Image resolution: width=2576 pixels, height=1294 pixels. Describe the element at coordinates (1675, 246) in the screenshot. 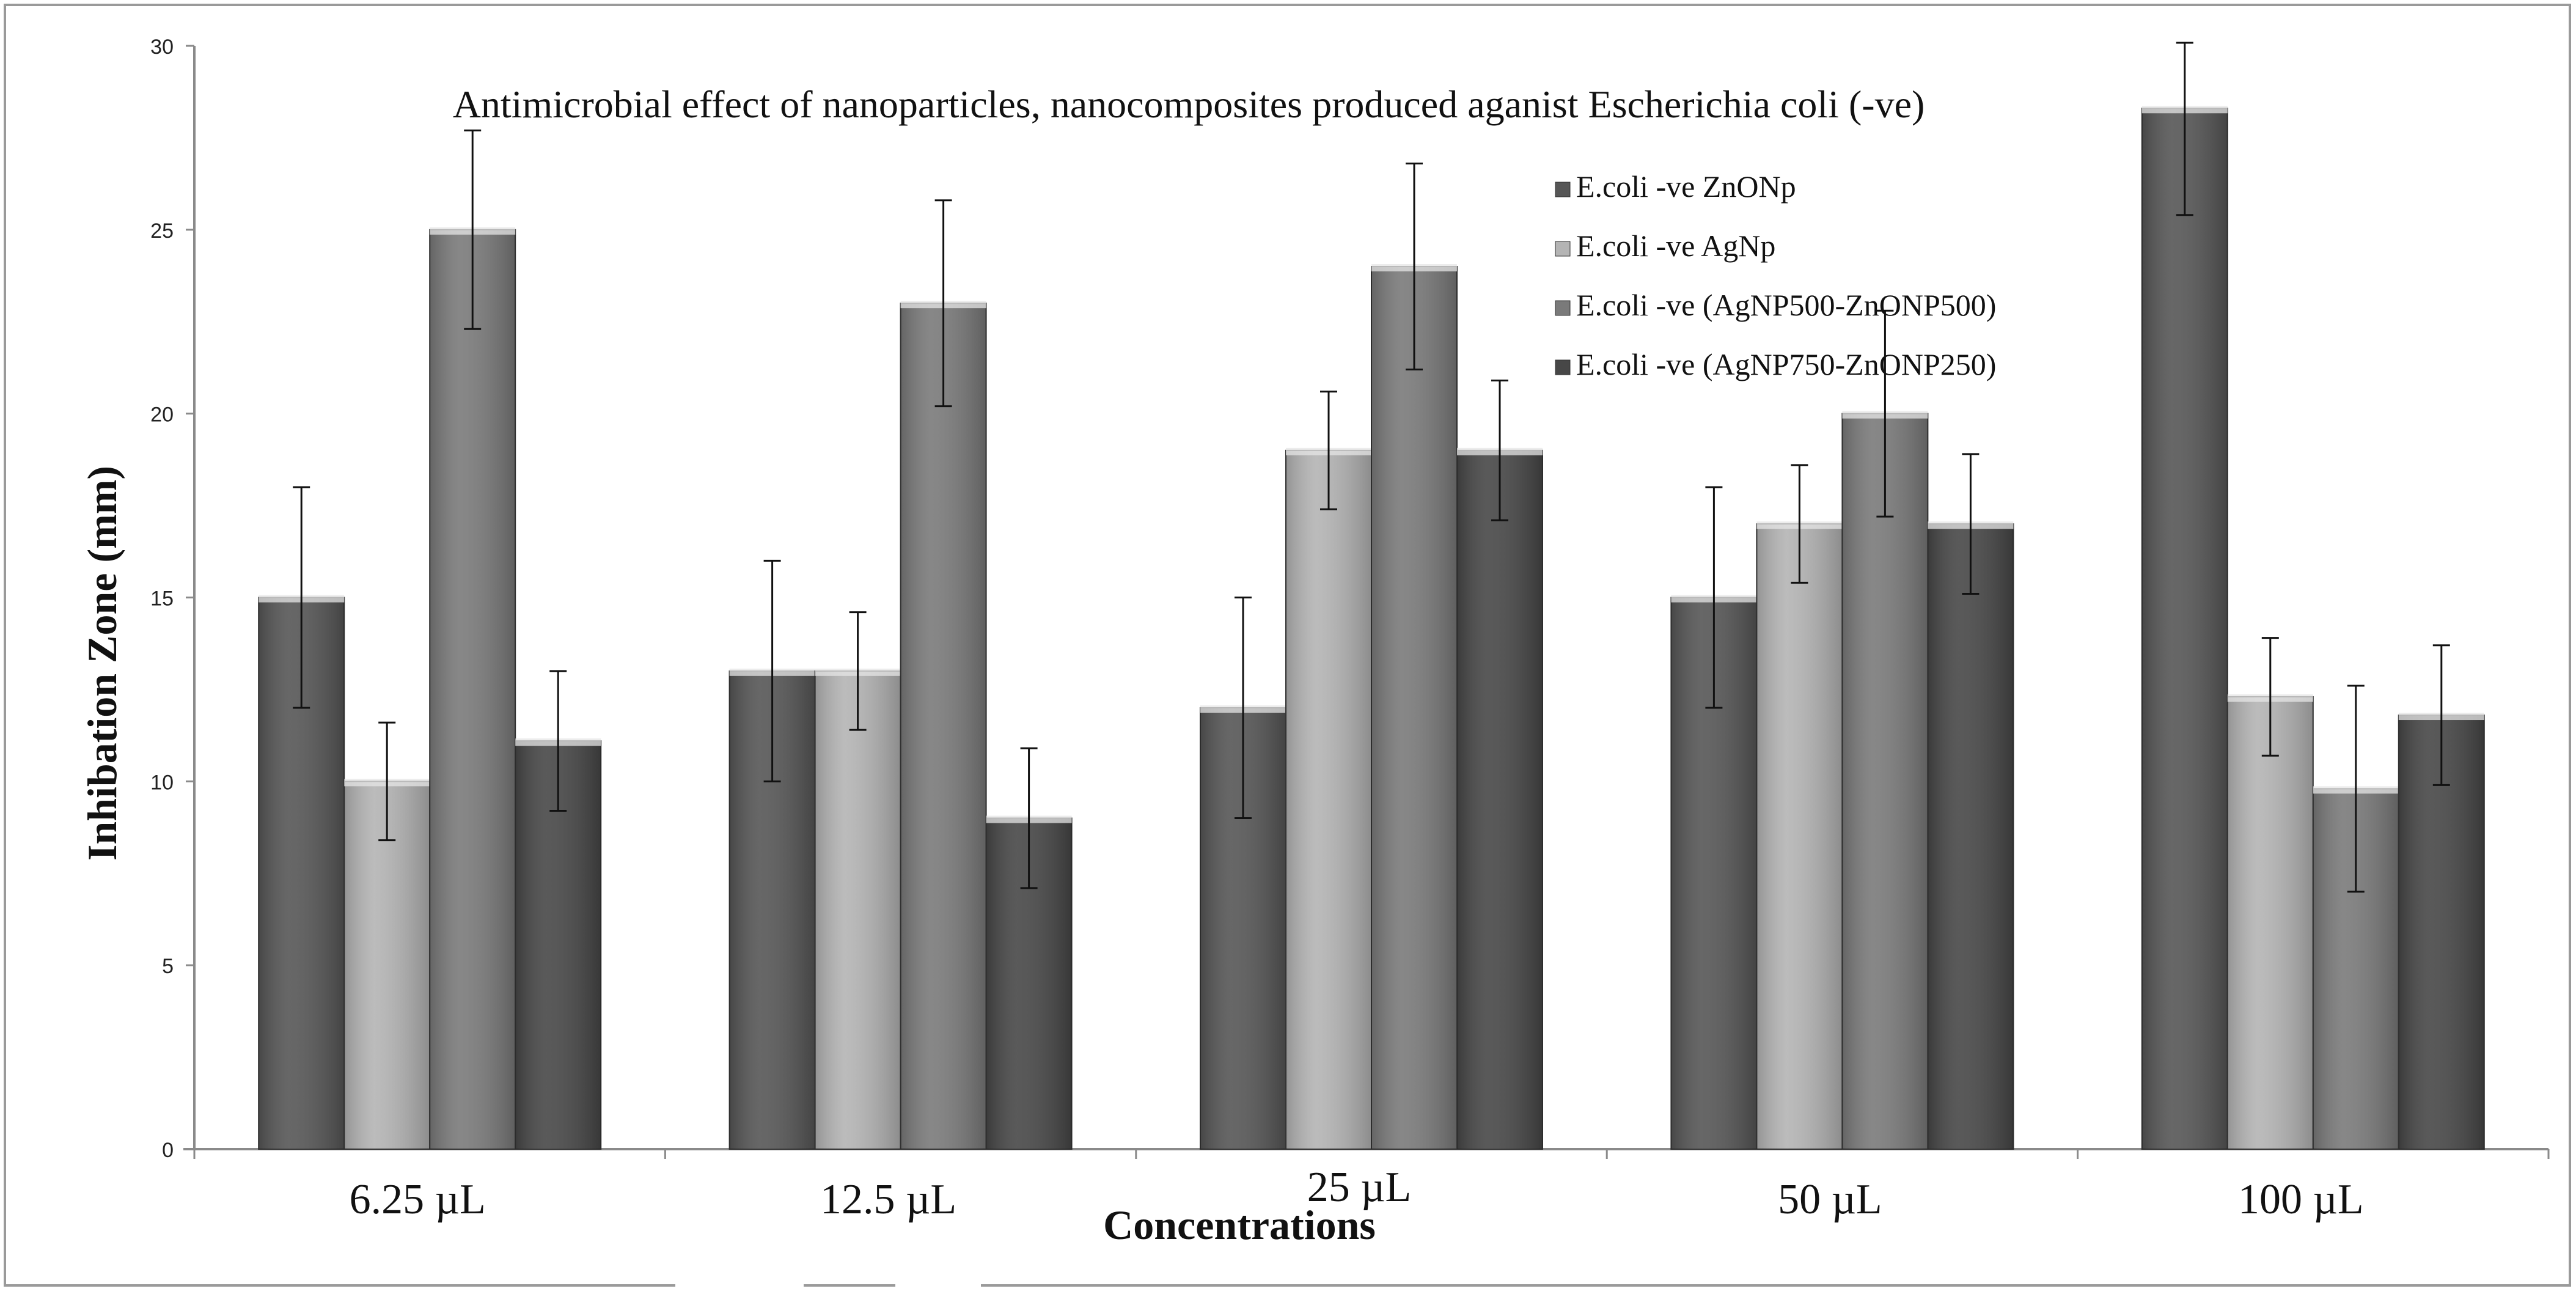

I see `legend-label: E.coli -ve AgNp` at that location.